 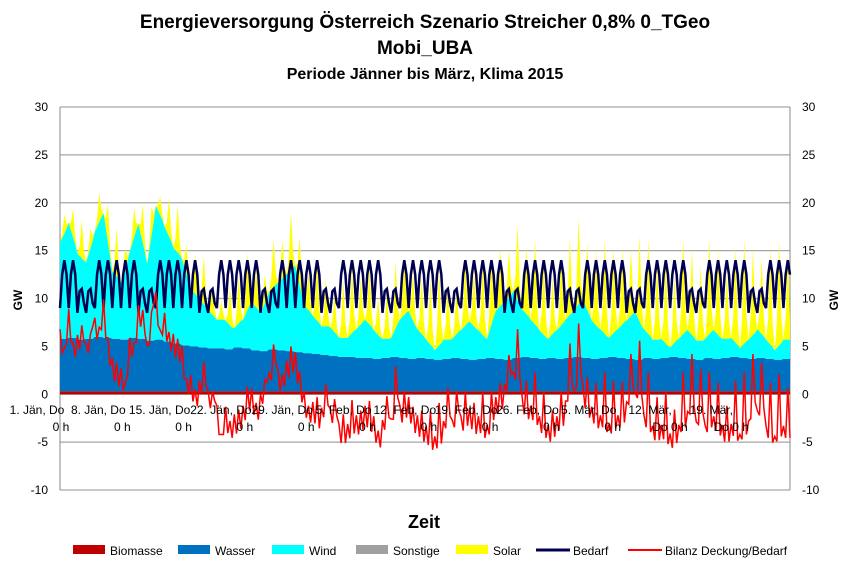 What do you see at coordinates (235, 551) in the screenshot?
I see `legend-label: Wasser` at bounding box center [235, 551].